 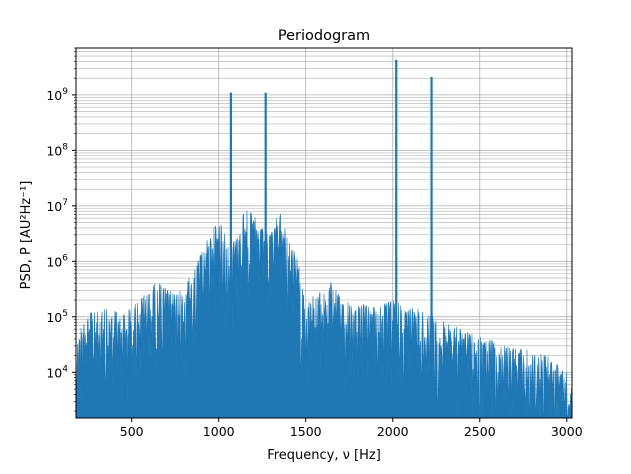 What do you see at coordinates (57, 372) in the screenshot?
I see `y-tick-label: 10⁴` at bounding box center [57, 372].